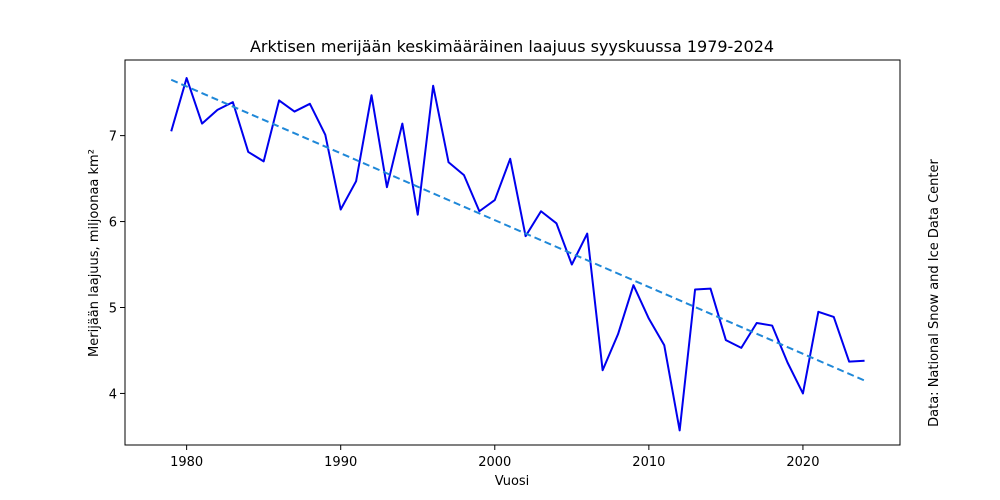  I want to click on x-tick-label: 1990, so click(340, 462).